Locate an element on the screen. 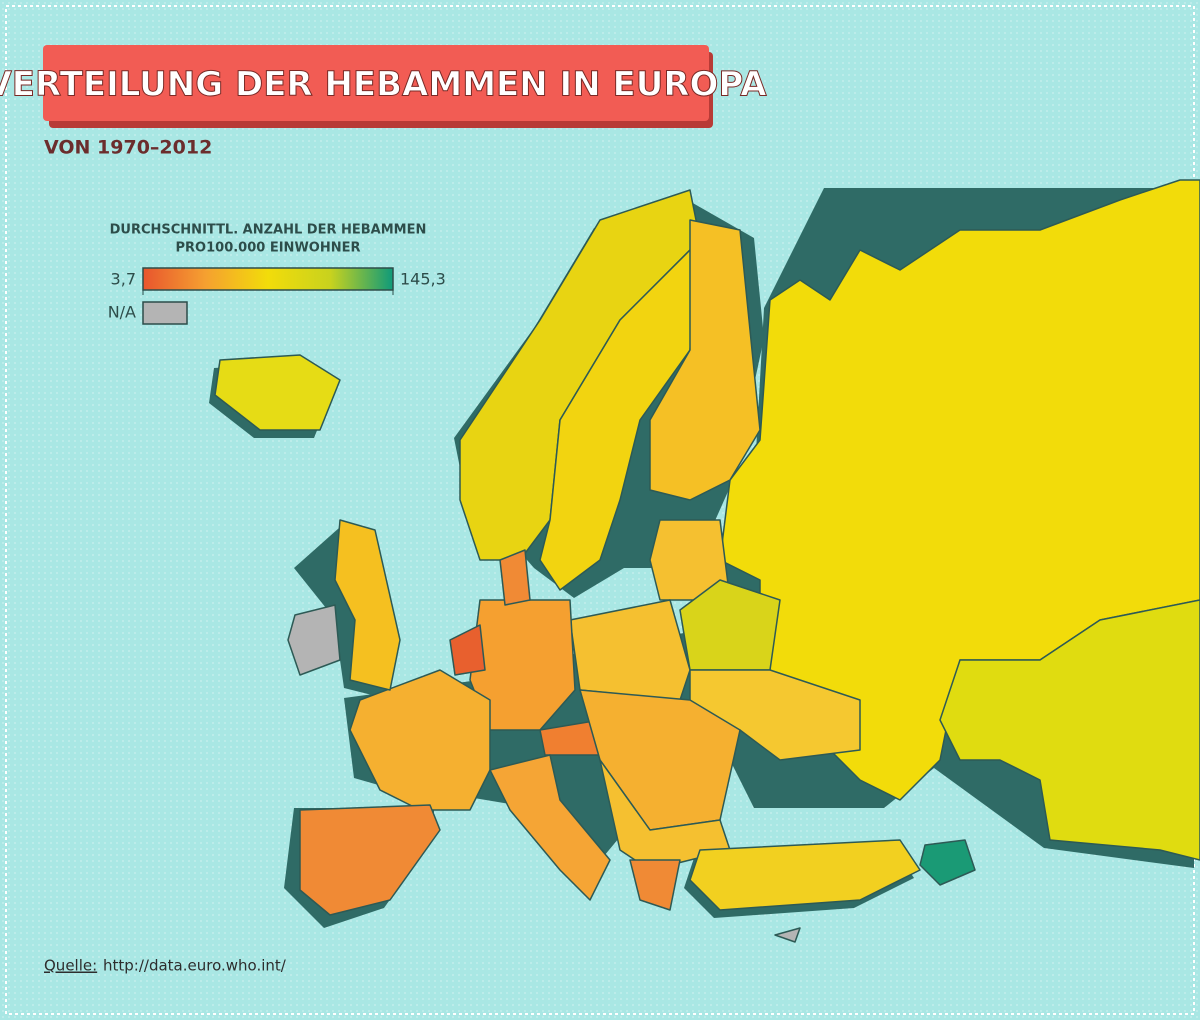 This screenshot has width=1200, height=1024. italy is located at coordinates (550, 827).